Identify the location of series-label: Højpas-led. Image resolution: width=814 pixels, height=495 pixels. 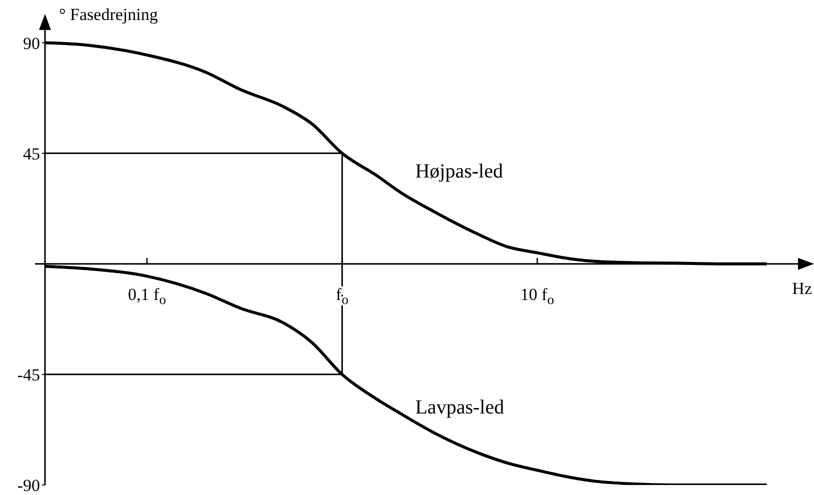
(459, 171).